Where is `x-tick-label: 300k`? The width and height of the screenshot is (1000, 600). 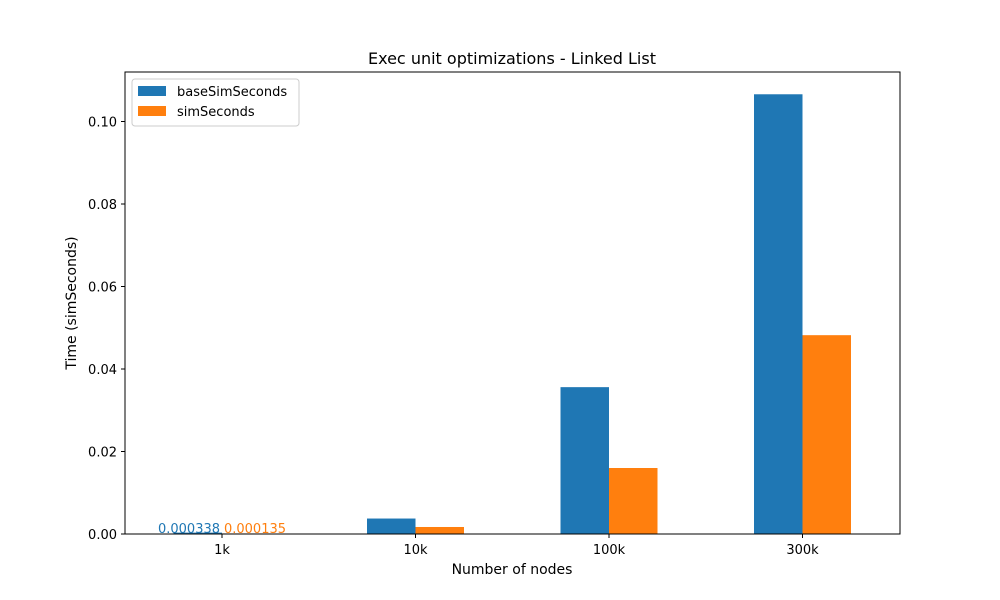
x-tick-label: 300k is located at coordinates (802, 550).